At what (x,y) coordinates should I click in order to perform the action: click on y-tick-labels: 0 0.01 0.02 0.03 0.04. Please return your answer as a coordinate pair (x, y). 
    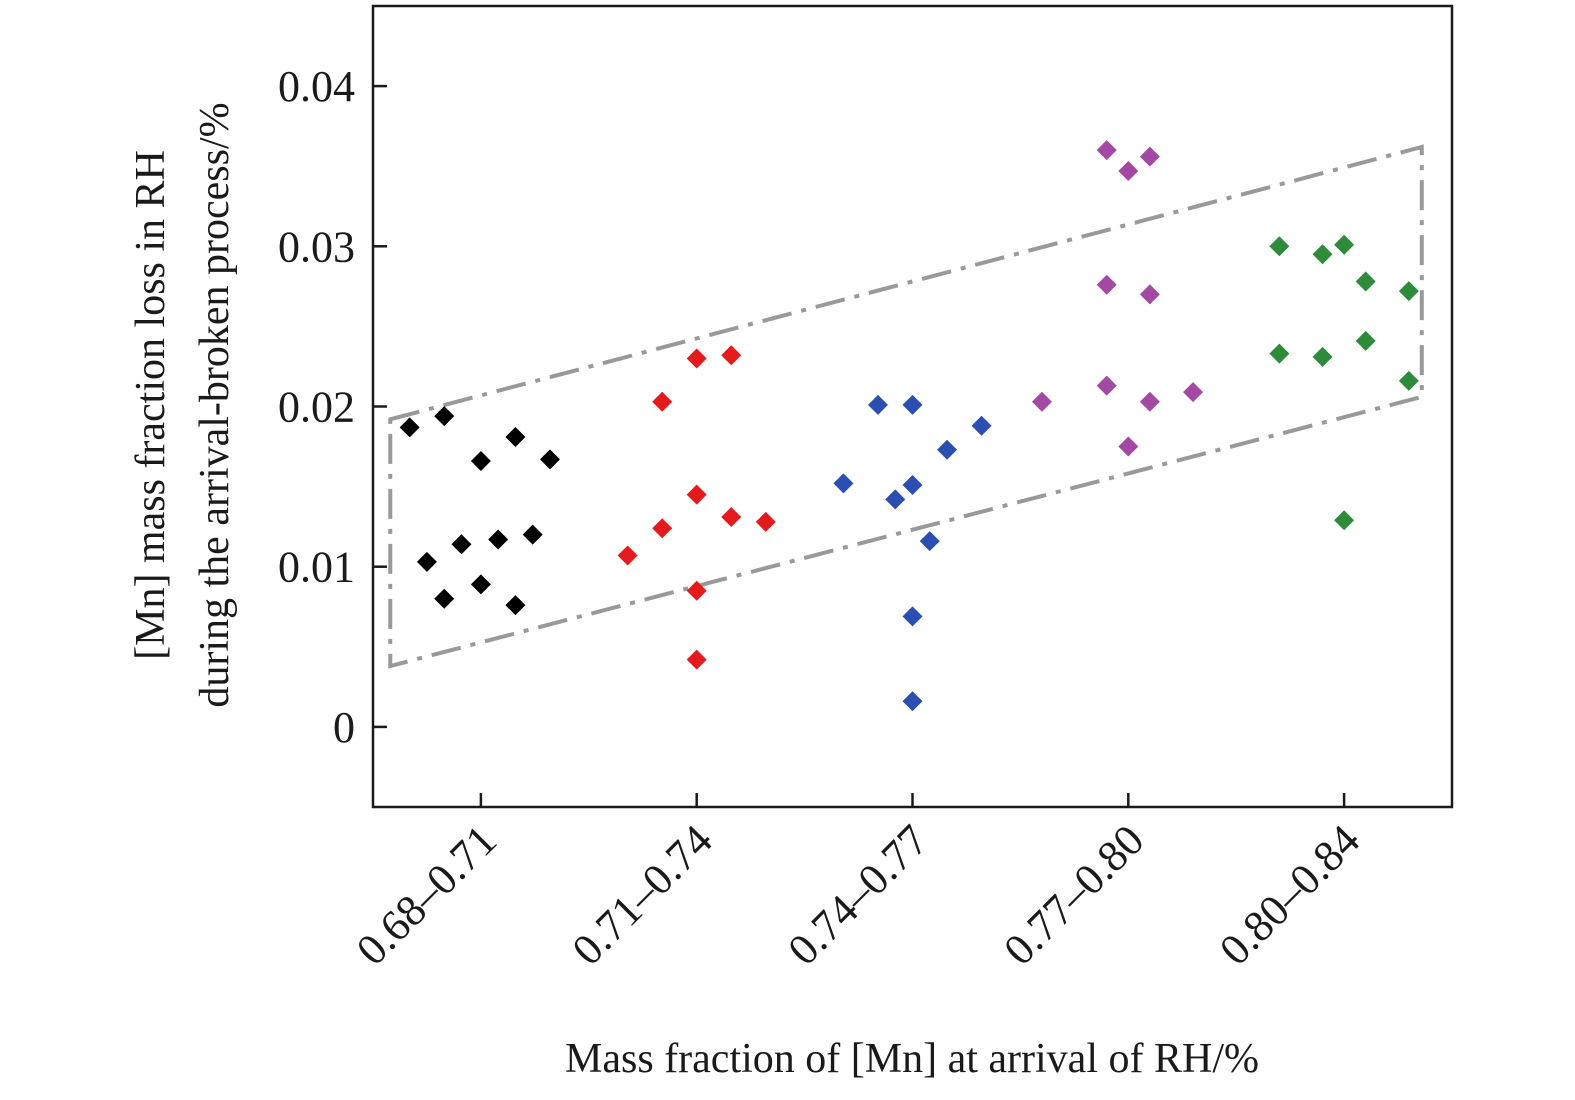
    Looking at the image, I should click on (316, 407).